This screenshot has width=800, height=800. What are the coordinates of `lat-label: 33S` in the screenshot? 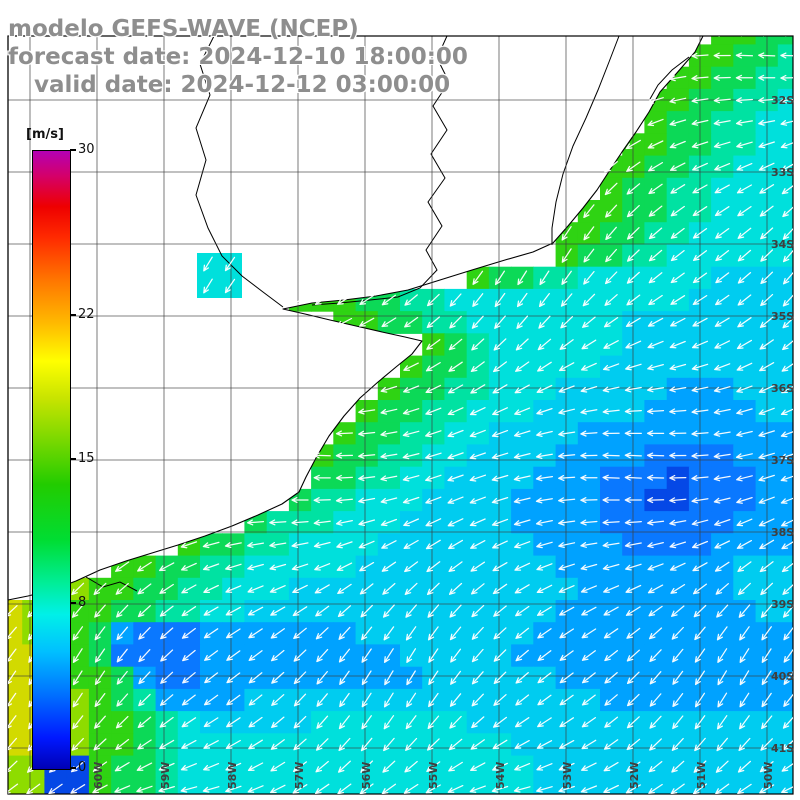 It's located at (782, 172).